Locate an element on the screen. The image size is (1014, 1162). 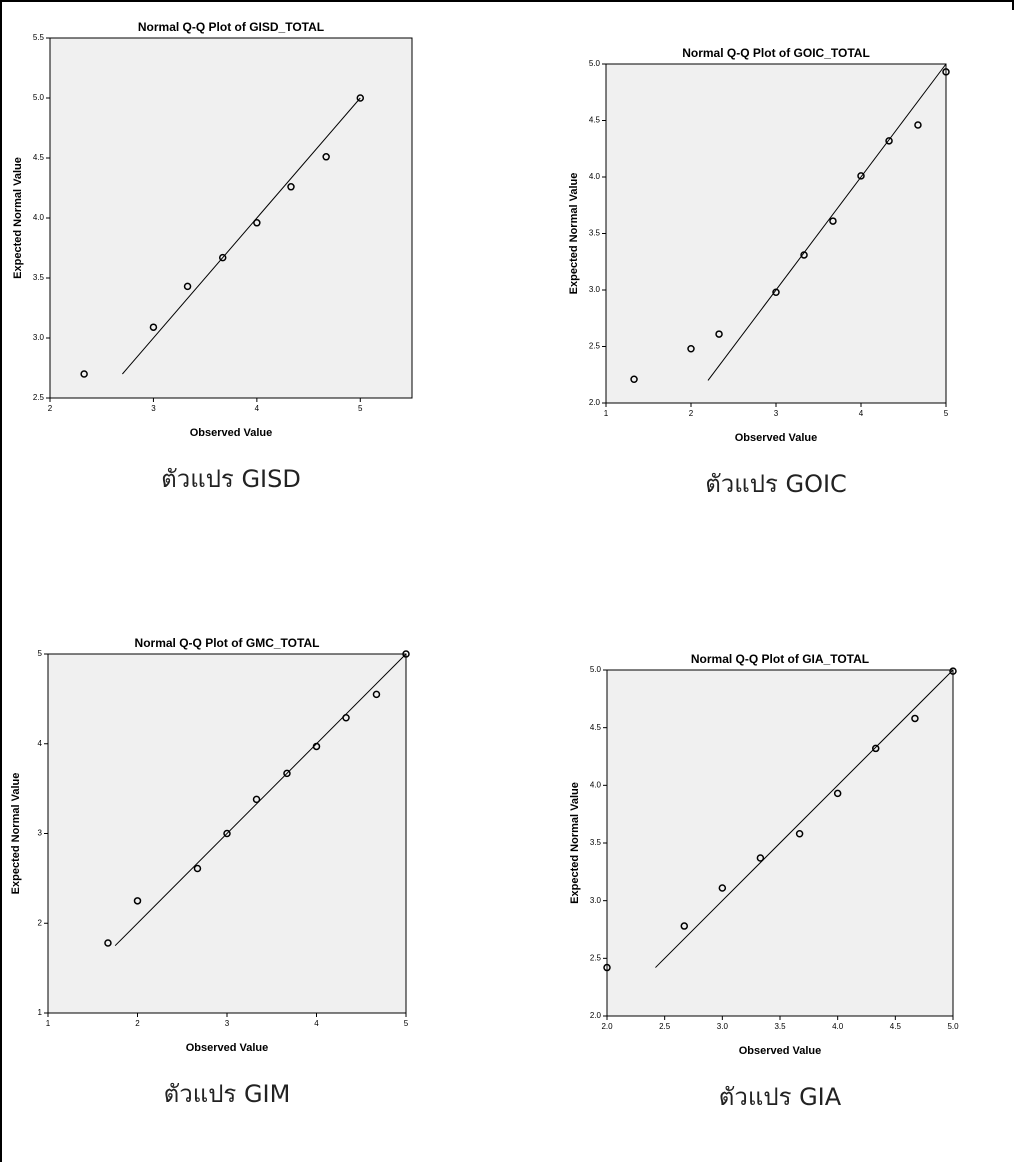
x-tick-label: 4.0 is located at coordinates (838, 1026).